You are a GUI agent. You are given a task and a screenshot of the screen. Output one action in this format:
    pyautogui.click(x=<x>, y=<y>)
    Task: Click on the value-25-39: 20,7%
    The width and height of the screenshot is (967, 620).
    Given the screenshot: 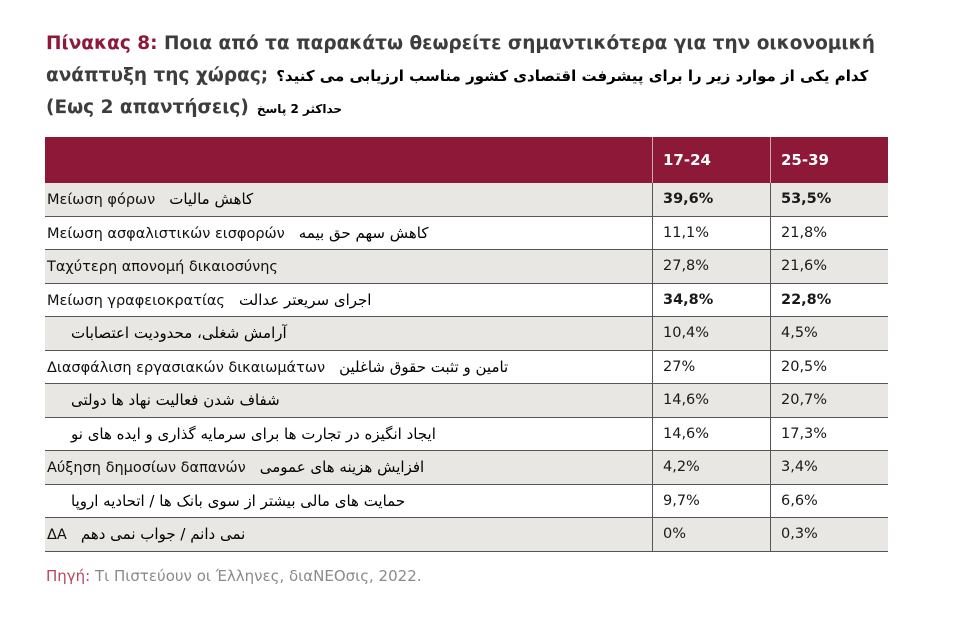 What is the action you would take?
    pyautogui.click(x=829, y=400)
    